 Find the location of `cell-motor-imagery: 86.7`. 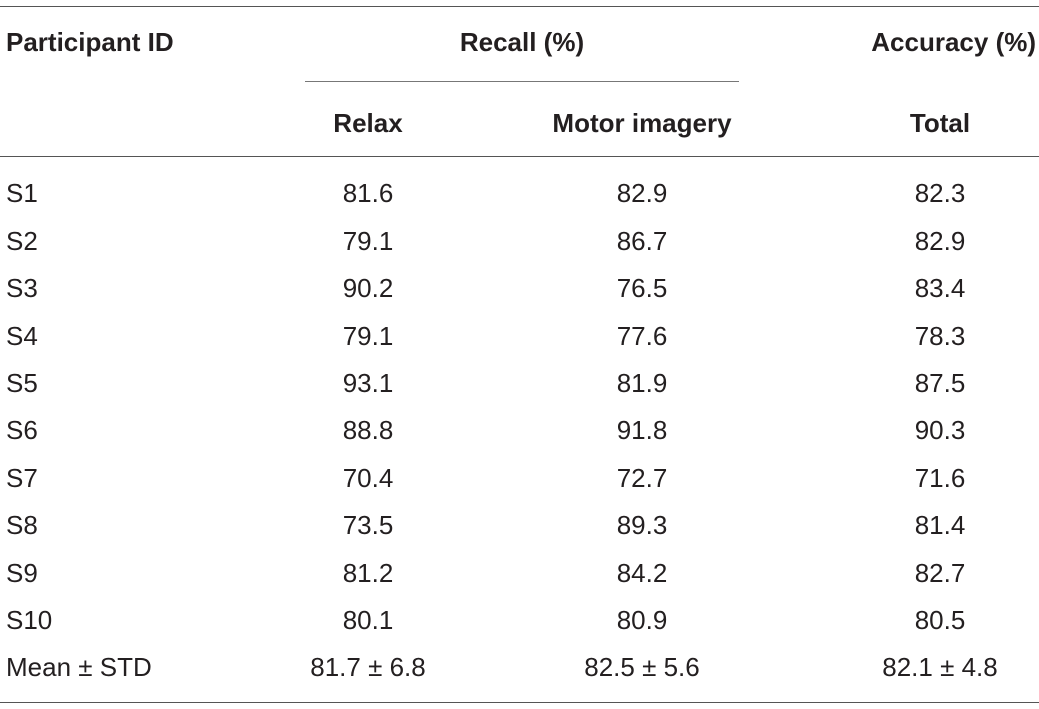

cell-motor-imagery: 86.7 is located at coordinates (642, 241).